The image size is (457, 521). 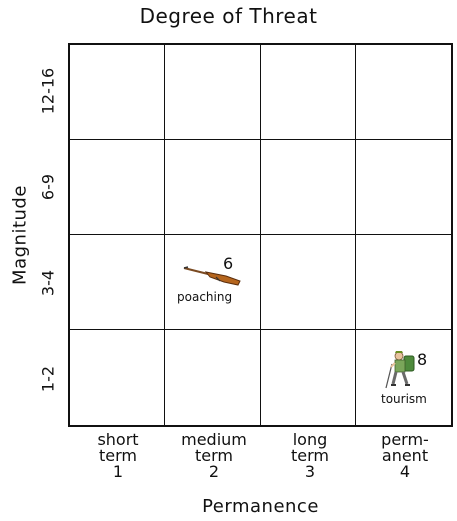 I want to click on threat-score-poaching: 6, so click(x=228, y=263).